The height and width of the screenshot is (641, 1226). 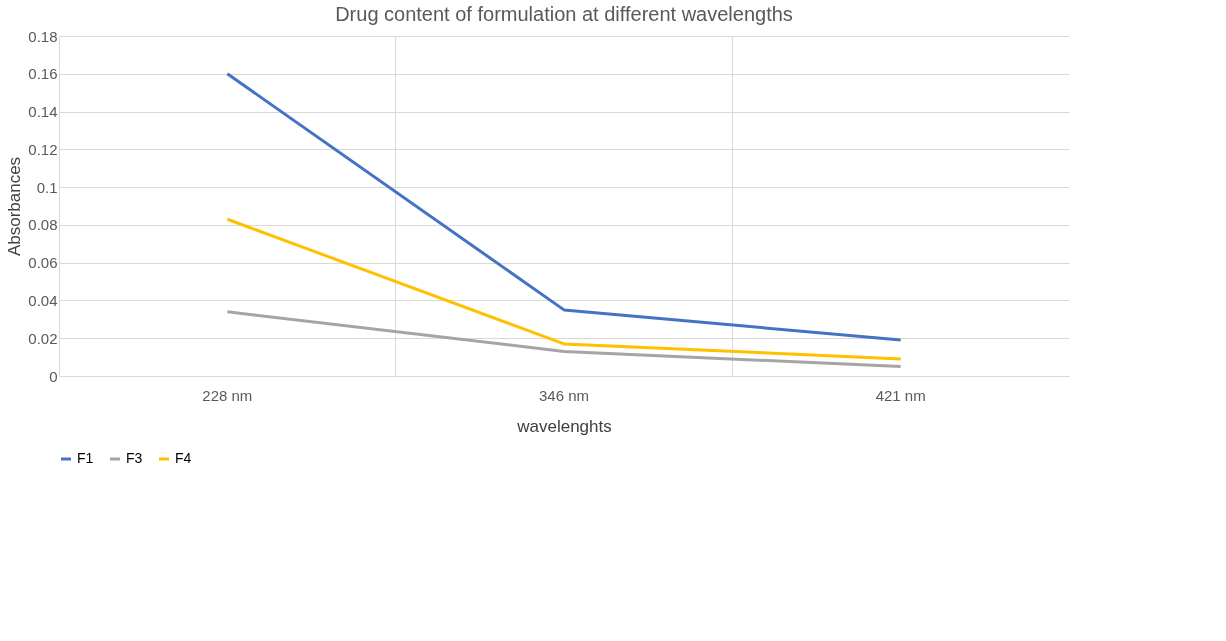 I want to click on x-axis-title: wavelenghts, so click(x=564, y=426).